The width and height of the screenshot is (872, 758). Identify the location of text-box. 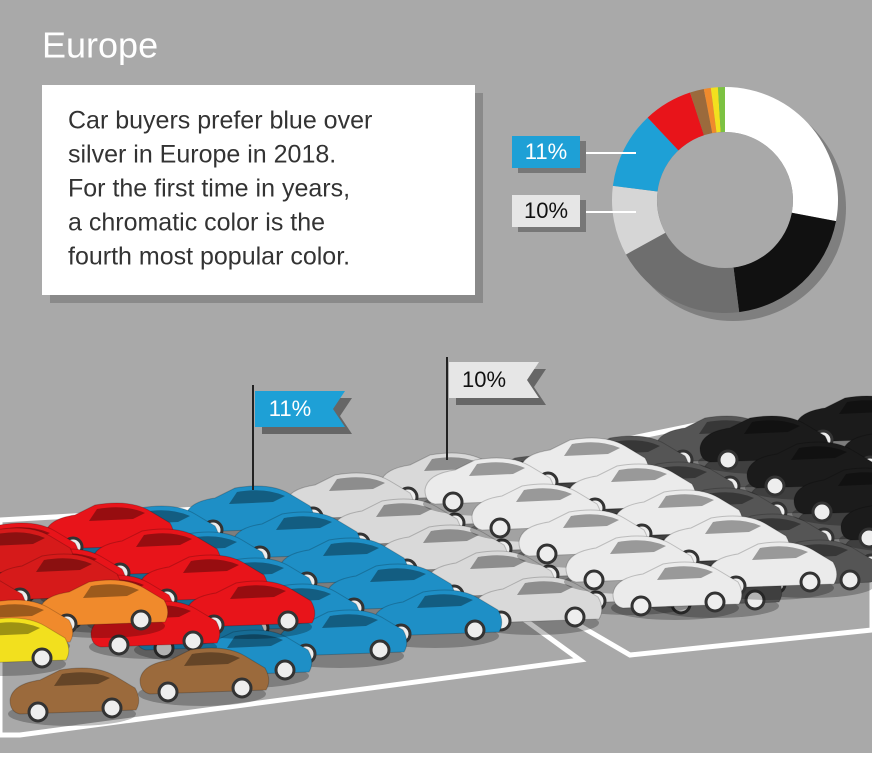
(258, 190).